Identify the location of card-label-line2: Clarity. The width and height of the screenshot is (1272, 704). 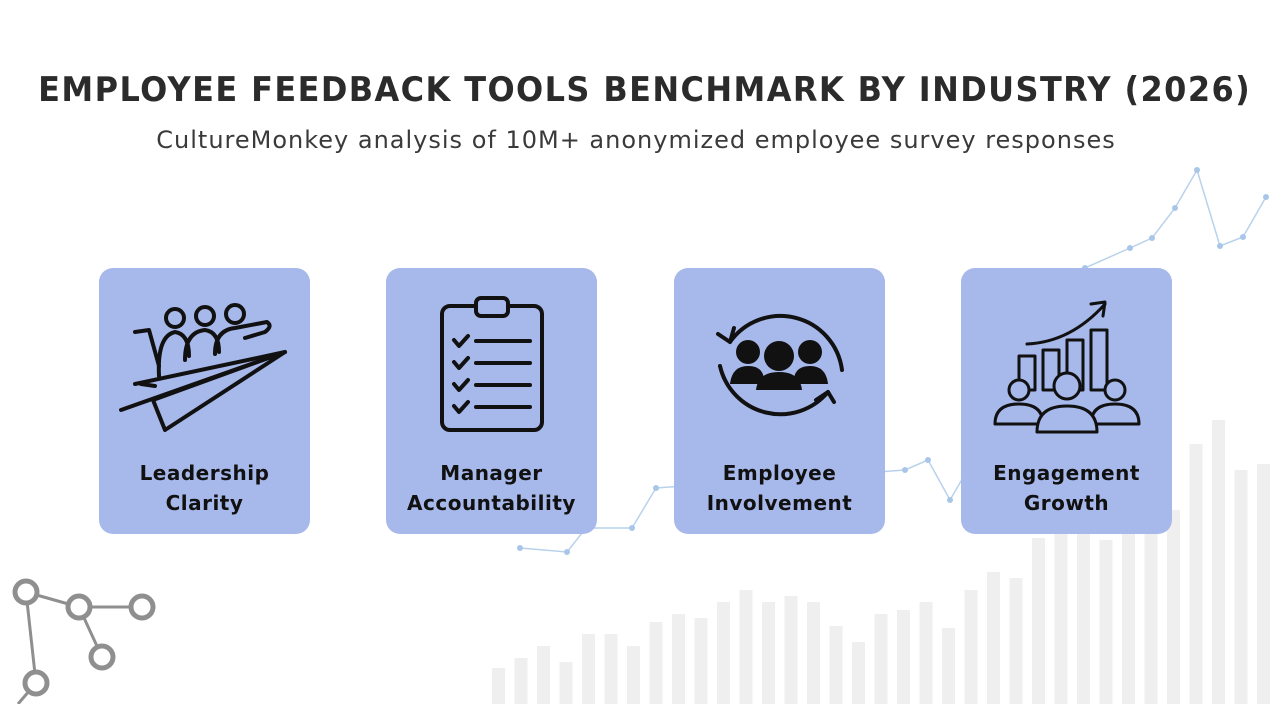
(204, 503).